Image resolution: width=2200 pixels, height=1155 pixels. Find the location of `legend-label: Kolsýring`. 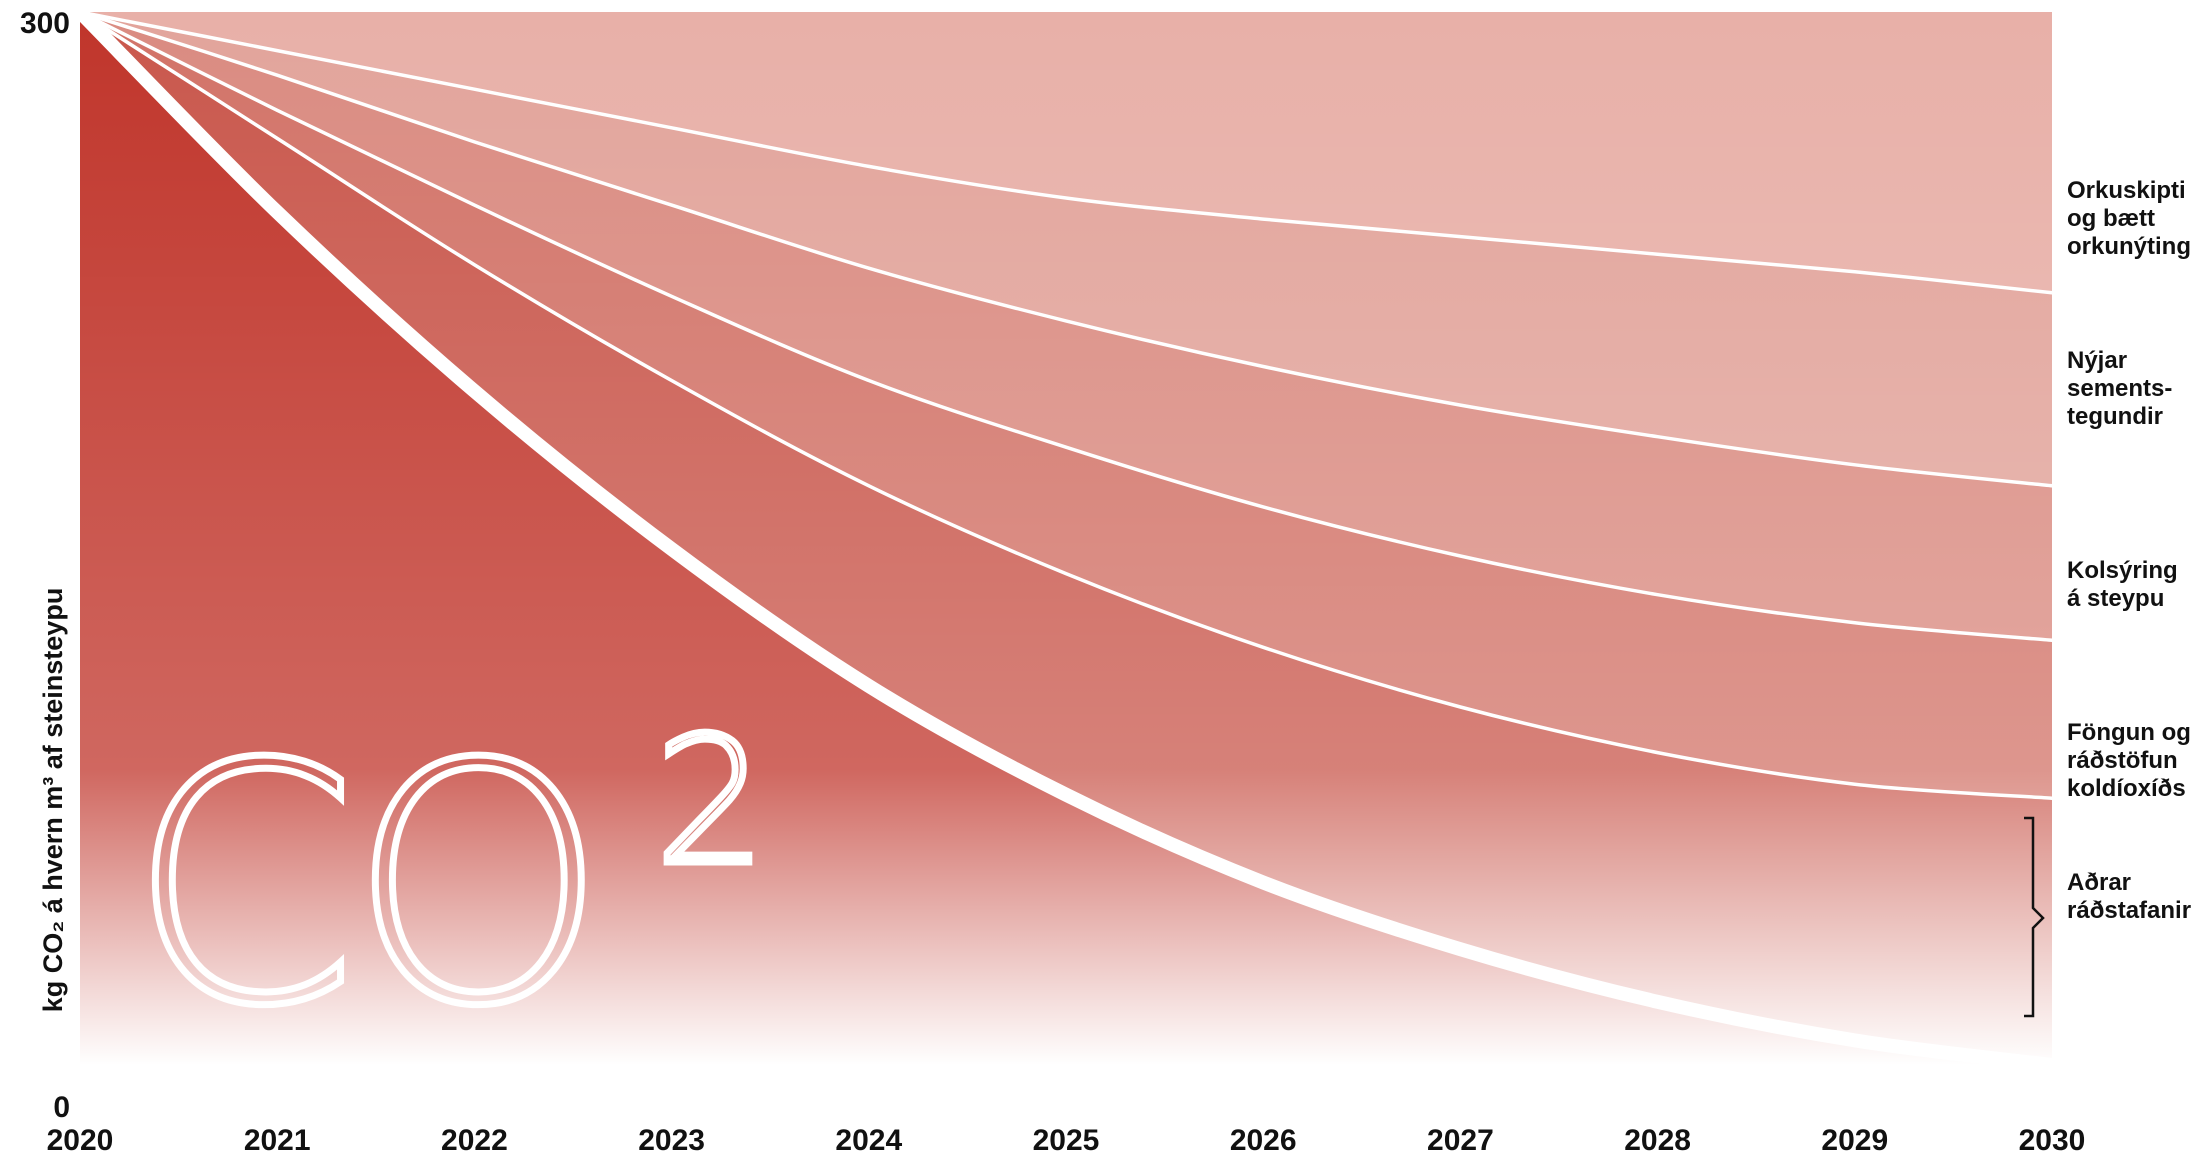

legend-label: Kolsýring is located at coordinates (2122, 570).